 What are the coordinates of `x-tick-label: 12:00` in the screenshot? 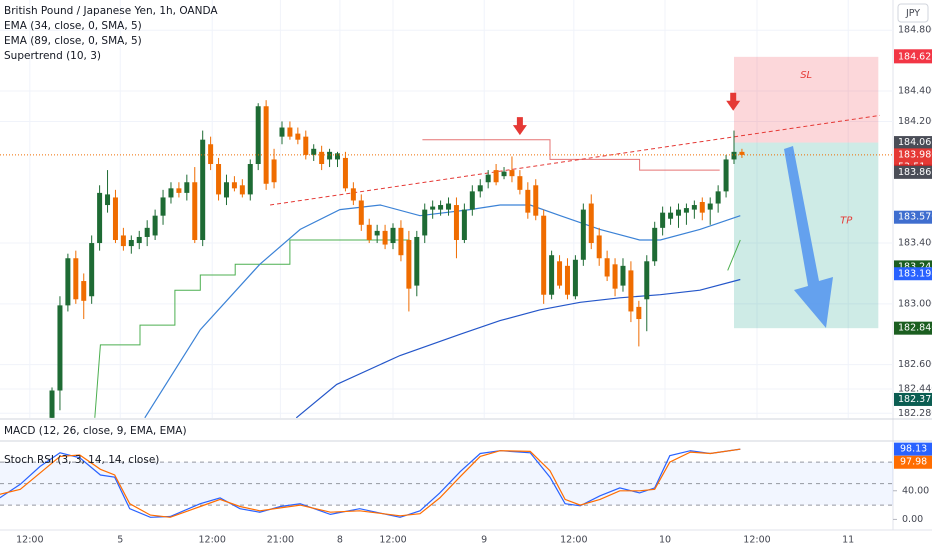 It's located at (29, 540).